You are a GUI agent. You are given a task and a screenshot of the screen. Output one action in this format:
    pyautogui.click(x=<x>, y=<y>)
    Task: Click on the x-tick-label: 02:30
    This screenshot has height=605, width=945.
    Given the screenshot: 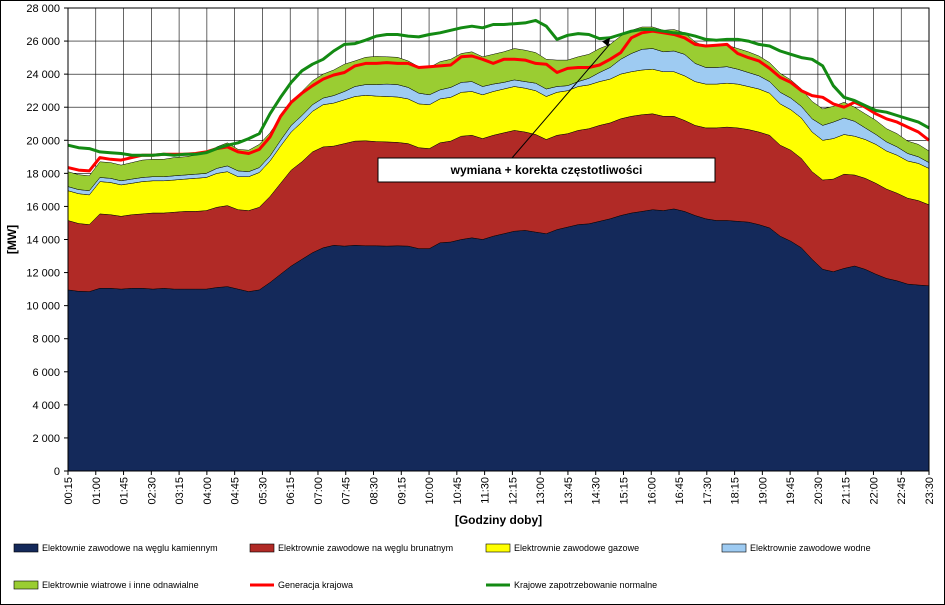 What is the action you would take?
    pyautogui.click(x=152, y=491)
    